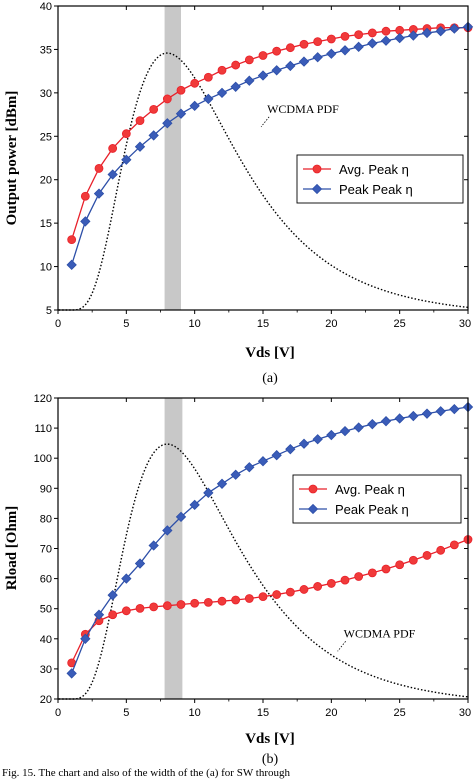 The image size is (474, 779). Describe the element at coordinates (49, 311) in the screenshot. I see `y-tick-label: 5` at that location.